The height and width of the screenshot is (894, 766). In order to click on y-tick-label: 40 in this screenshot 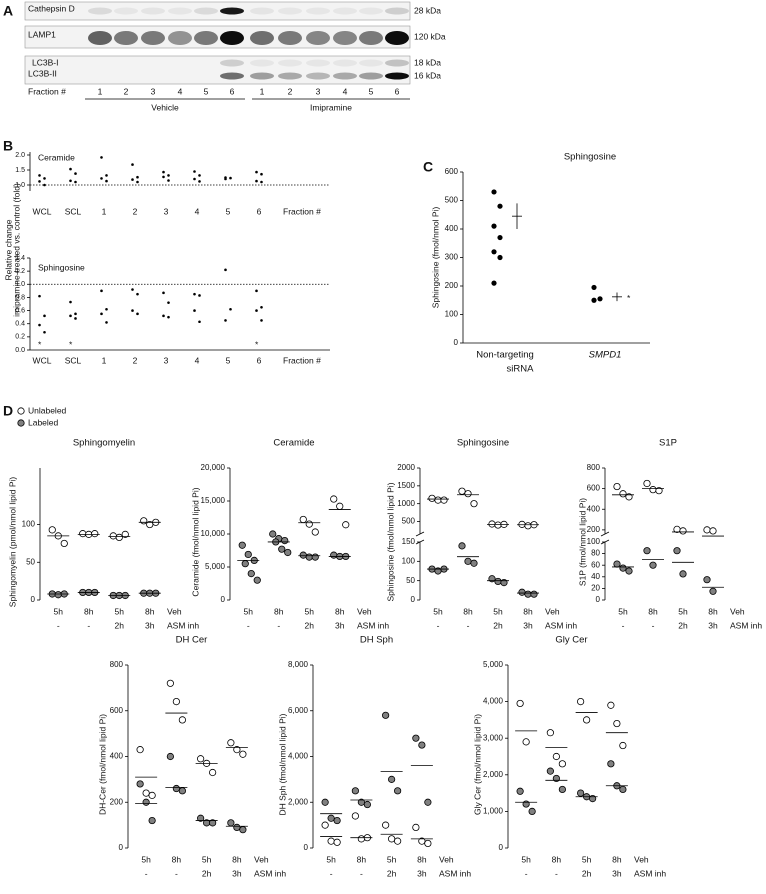, I will do `click(595, 576)`.